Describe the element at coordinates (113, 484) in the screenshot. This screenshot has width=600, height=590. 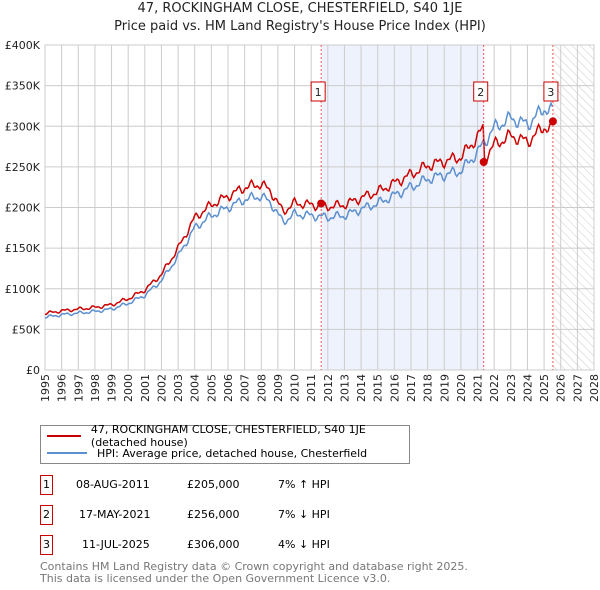
I see `sale-date: 08-AUG-2011` at that location.